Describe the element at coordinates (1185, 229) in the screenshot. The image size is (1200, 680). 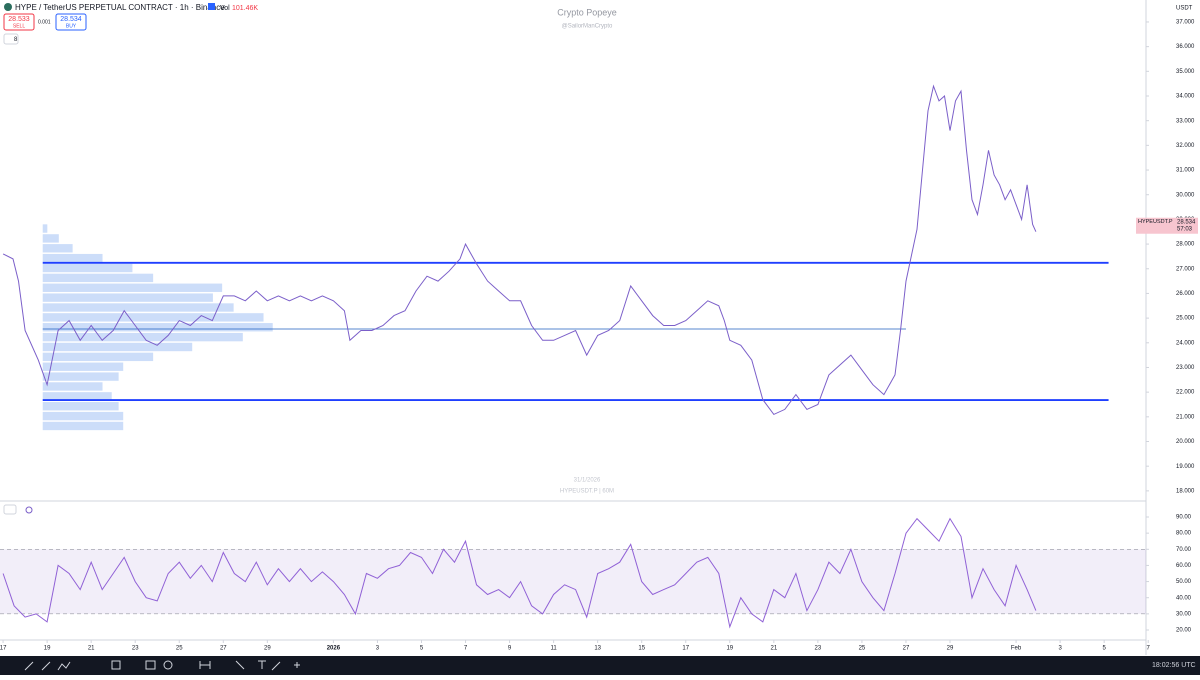
I see `price-tag-countdown: 57:03` at that location.